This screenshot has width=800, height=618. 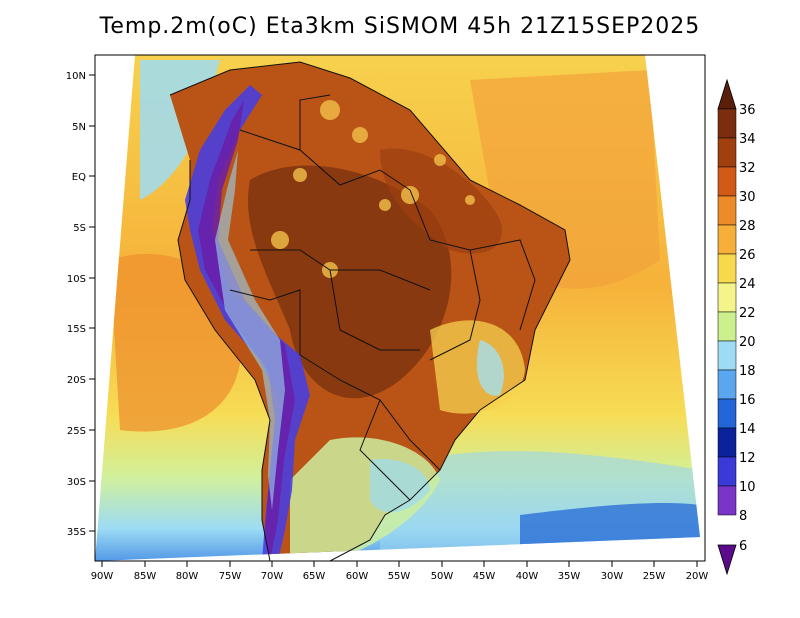 I want to click on colorbar-label: 14, so click(x=747, y=429).